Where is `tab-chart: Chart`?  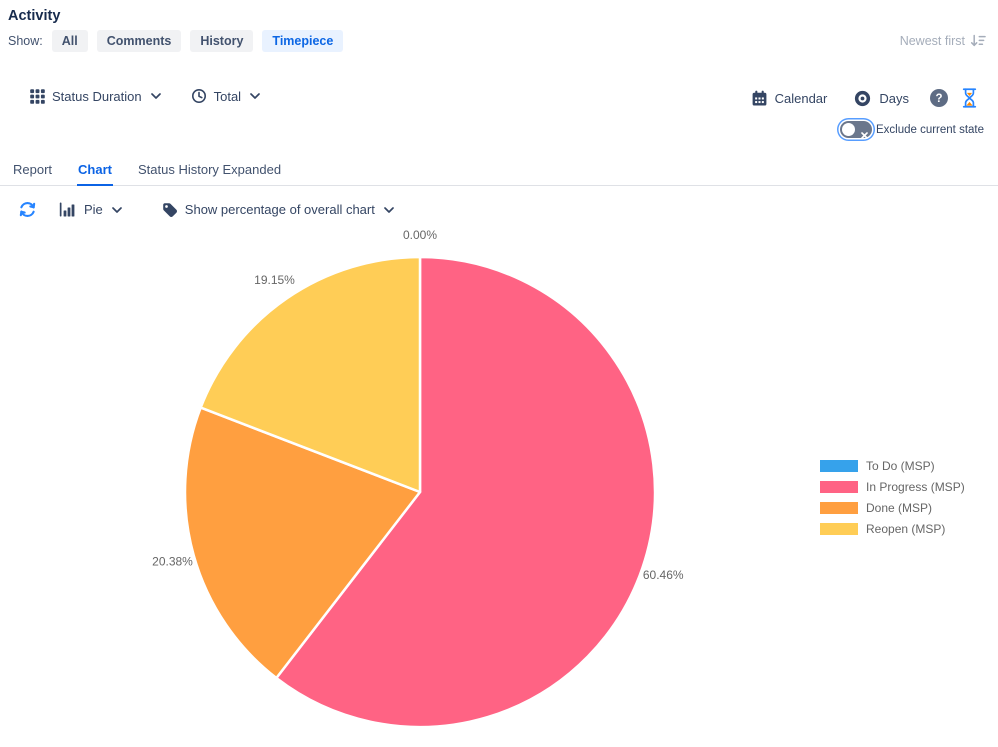
tab-chart: Chart is located at coordinates (95, 173).